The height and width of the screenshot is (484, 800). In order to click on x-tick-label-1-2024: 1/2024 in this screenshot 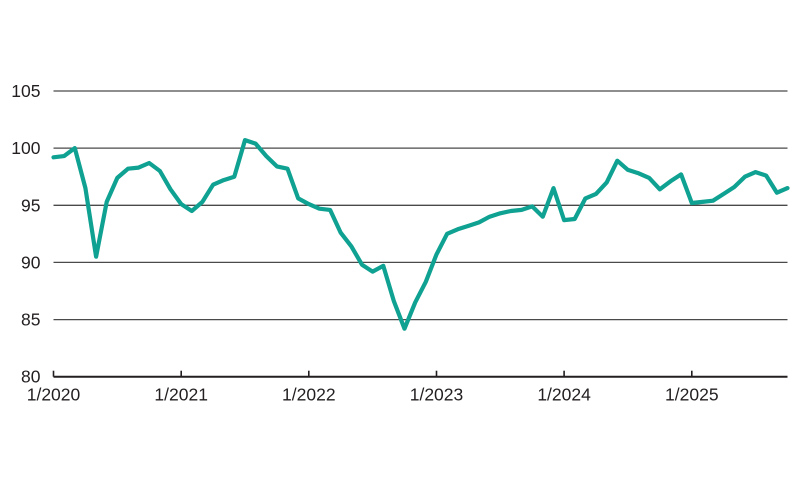, I will do `click(564, 395)`.